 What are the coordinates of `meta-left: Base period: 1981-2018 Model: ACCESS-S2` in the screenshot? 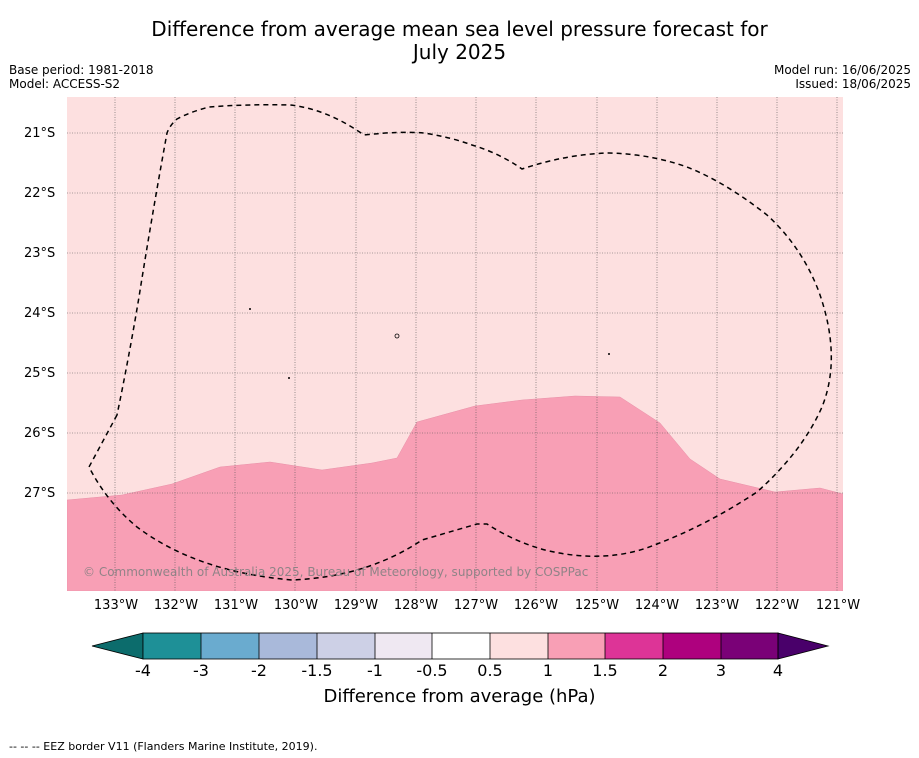 It's located at (81, 77).